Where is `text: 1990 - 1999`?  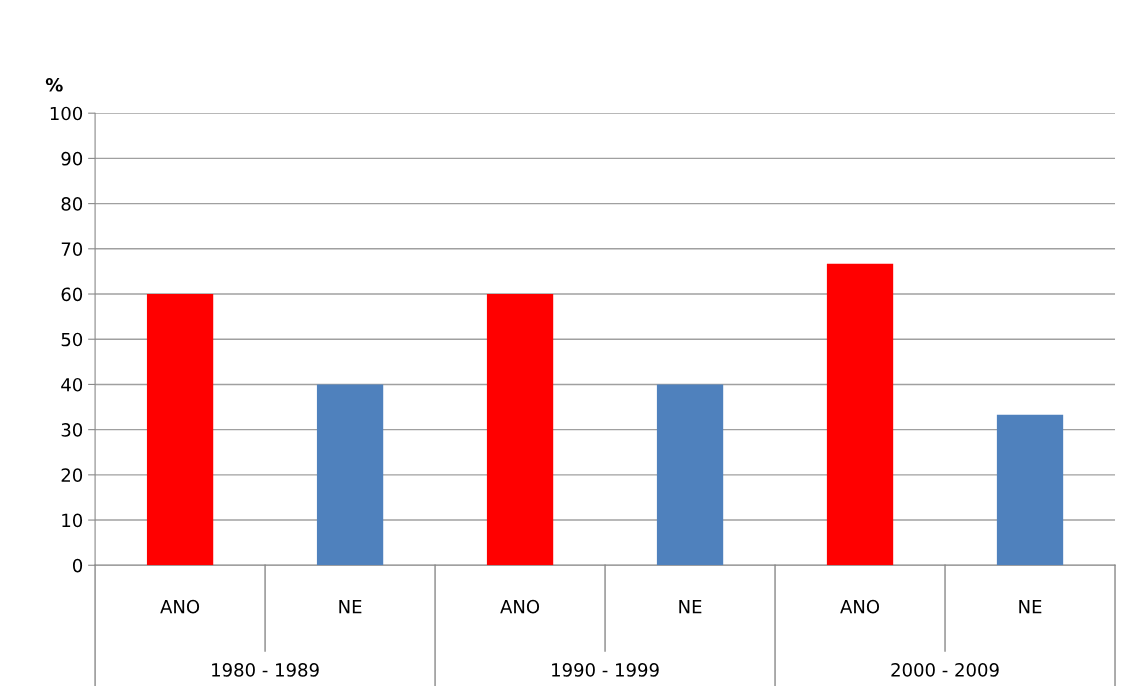 text: 1990 - 1999 is located at coordinates (605, 670).